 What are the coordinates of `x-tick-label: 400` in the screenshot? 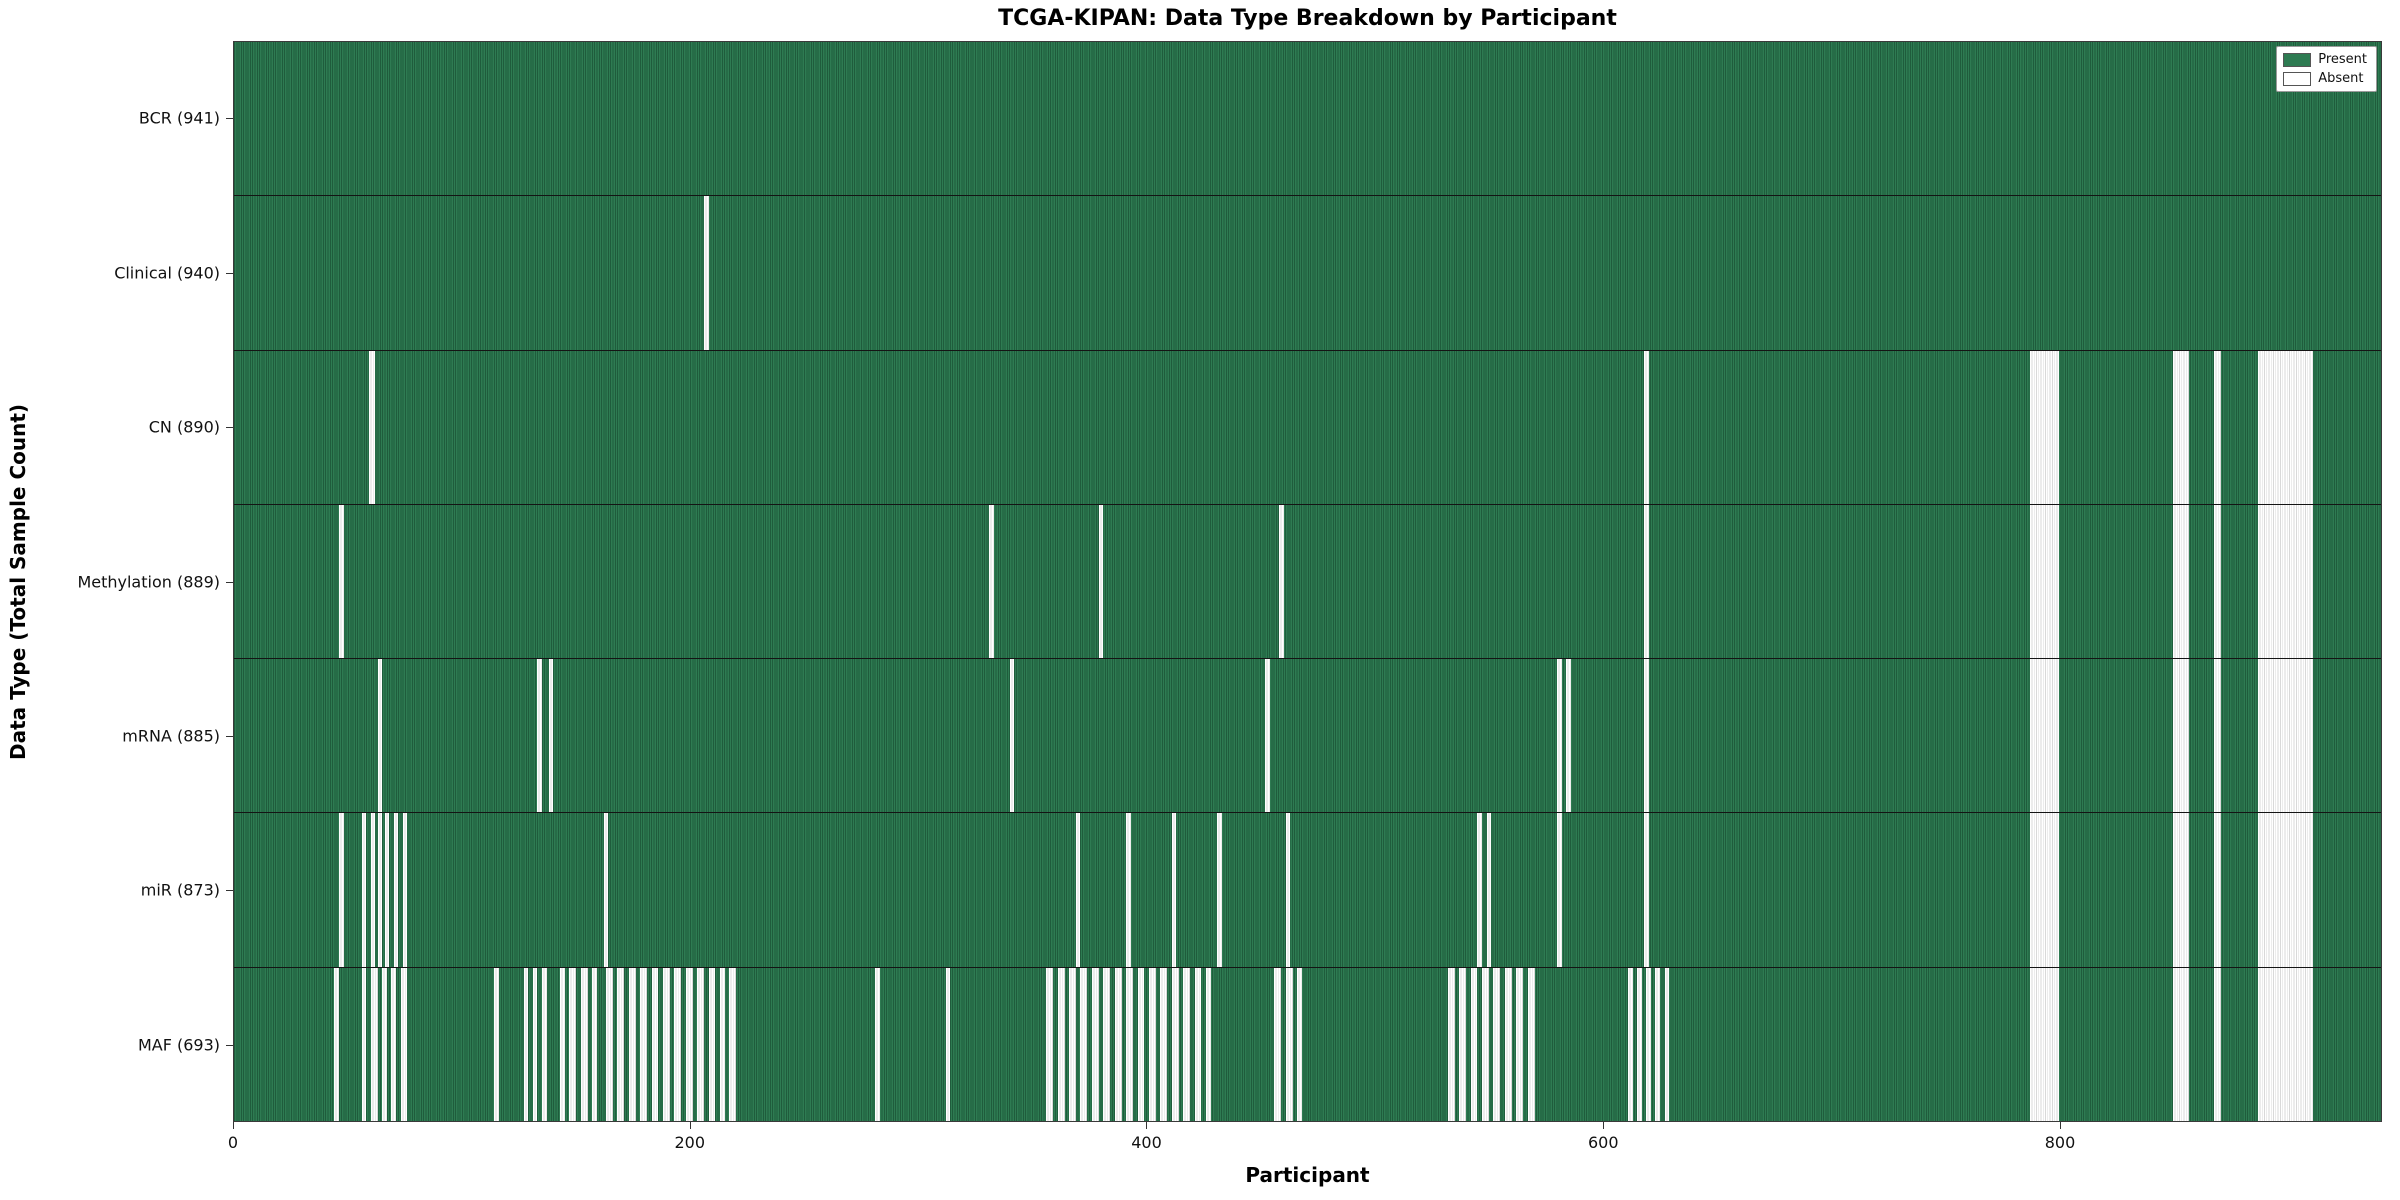 It's located at (1146, 1142).